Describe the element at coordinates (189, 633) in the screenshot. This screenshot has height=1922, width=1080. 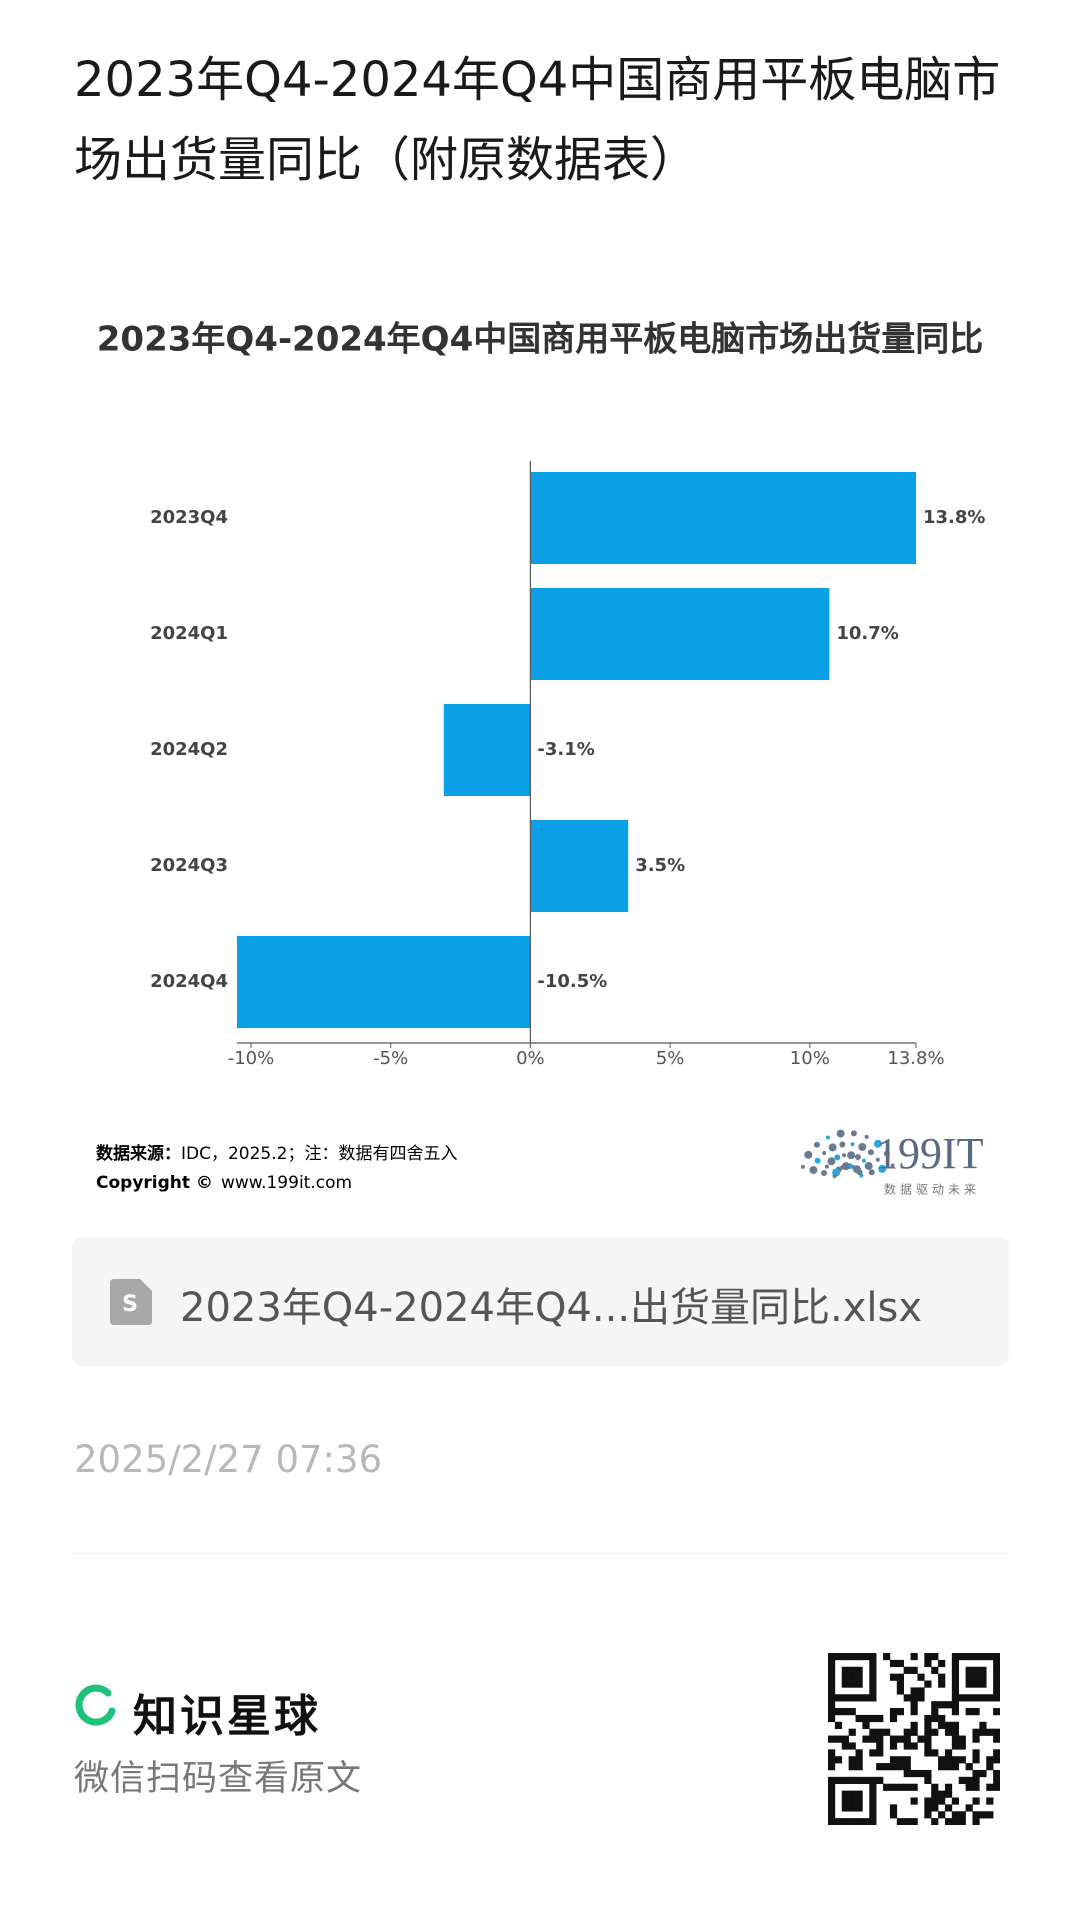
I see `category-label: 2024Q1` at that location.